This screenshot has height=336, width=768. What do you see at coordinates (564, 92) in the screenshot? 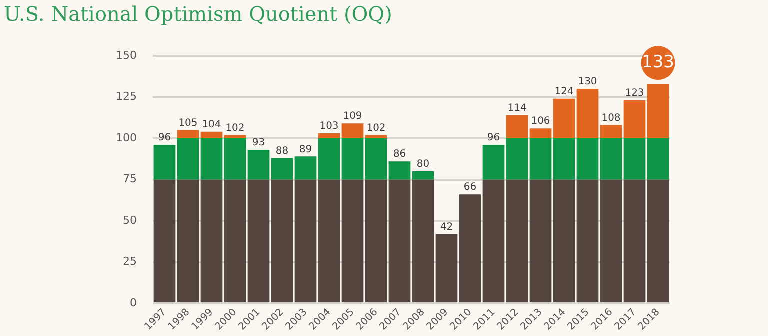
I see `total-label: 124` at bounding box center [564, 92].